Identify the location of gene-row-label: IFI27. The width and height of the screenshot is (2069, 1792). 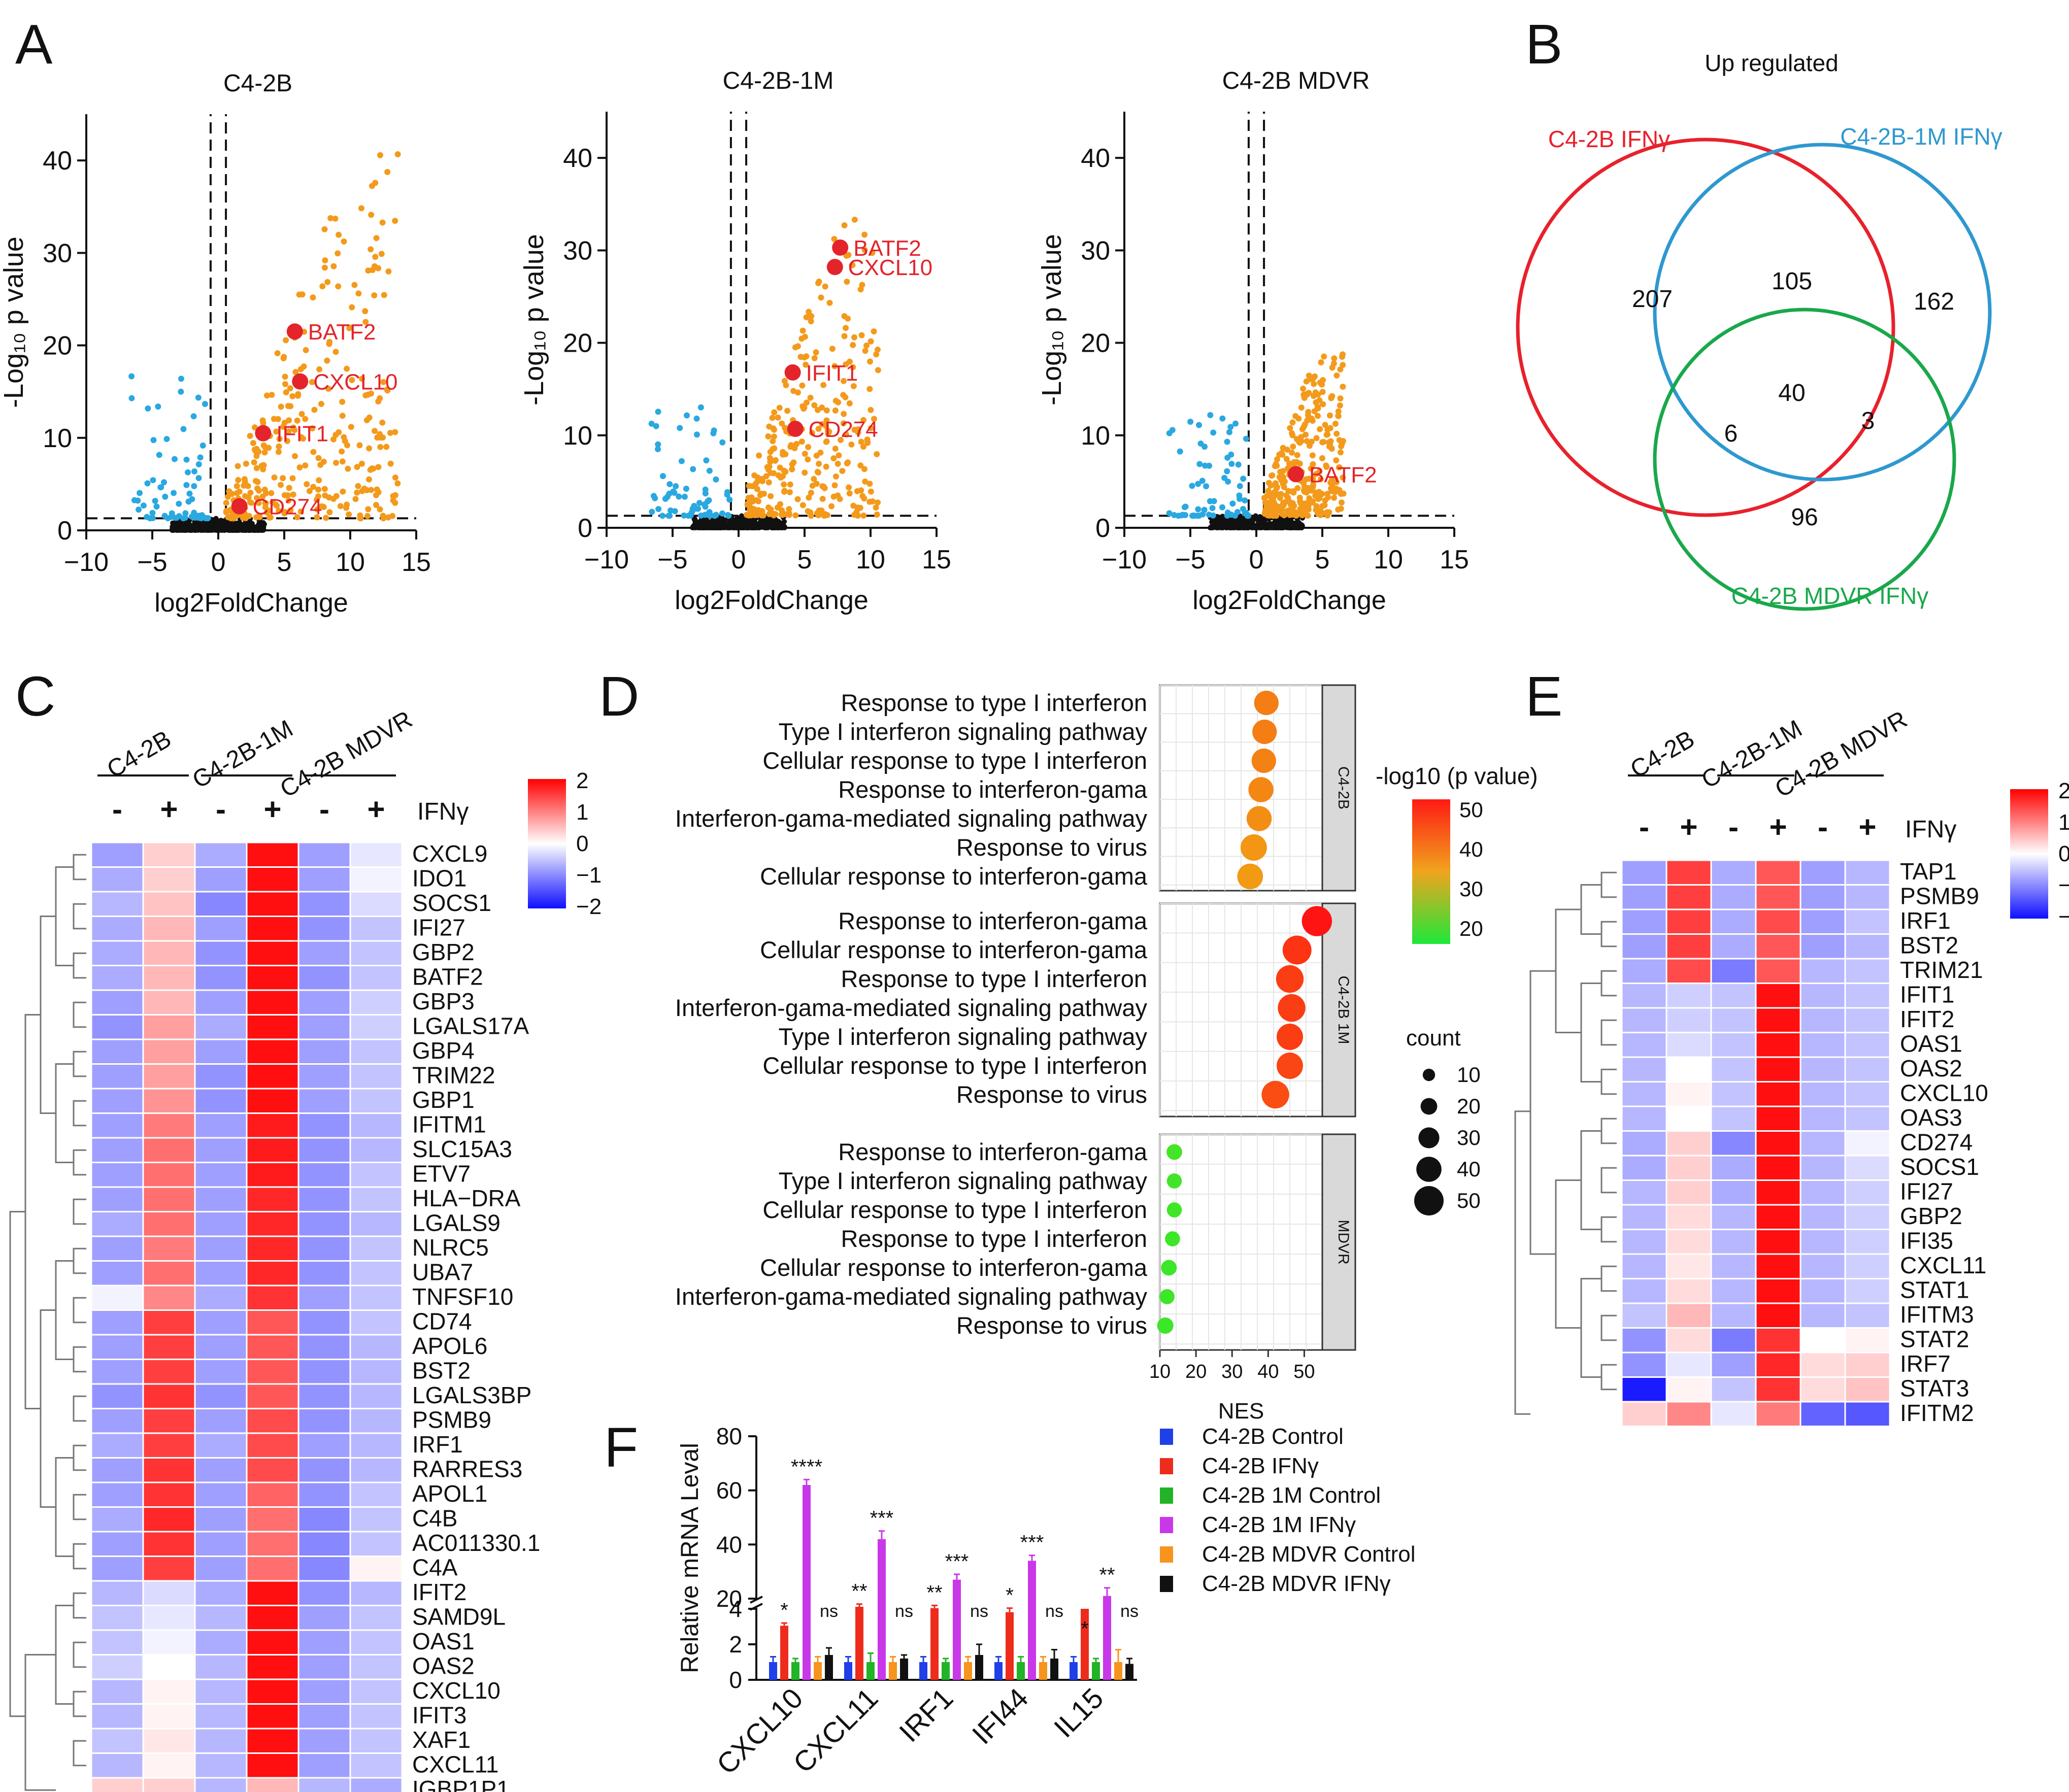
(1926, 1191).